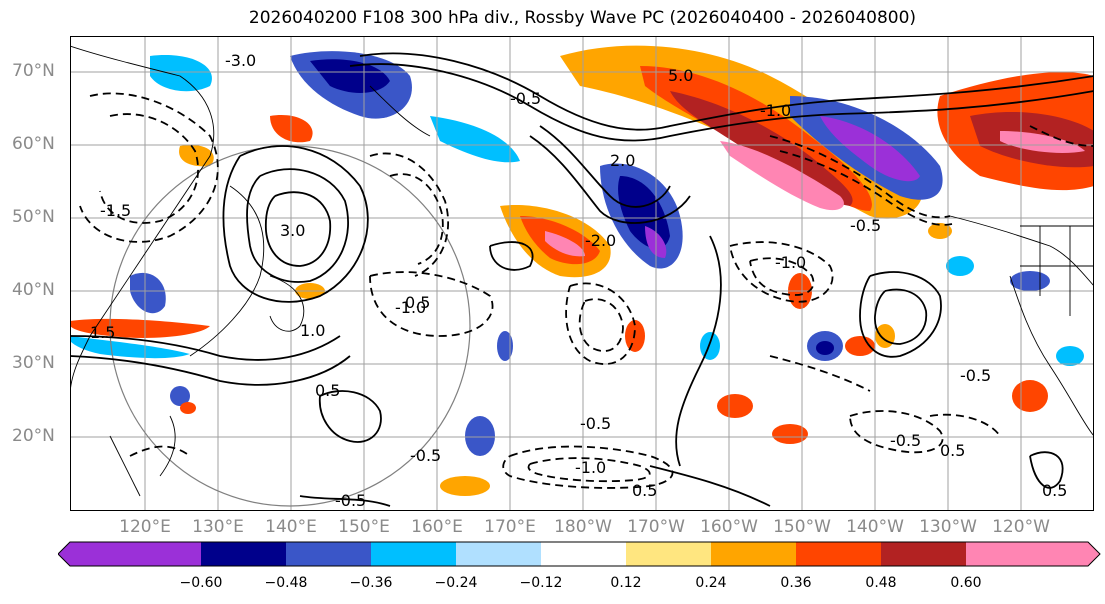 Image resolution: width=1105 pixels, height=604 pixels. Describe the element at coordinates (130, 347) in the screenshot. I see `negative-anomaly-jet` at that location.